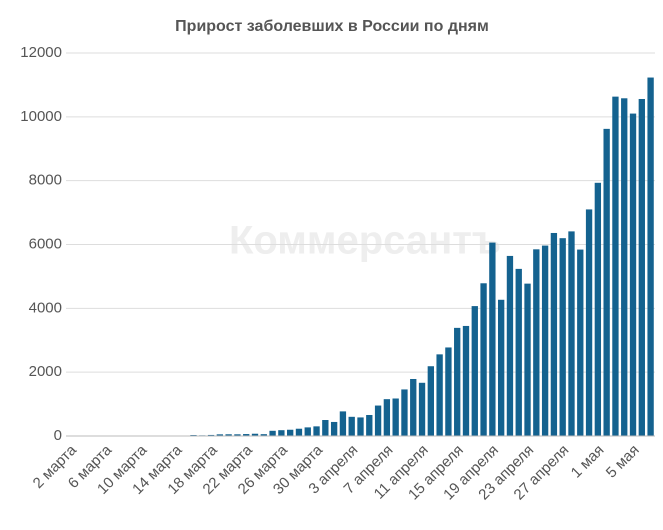  I want to click on y-tick-label: 4000, so click(45, 307).